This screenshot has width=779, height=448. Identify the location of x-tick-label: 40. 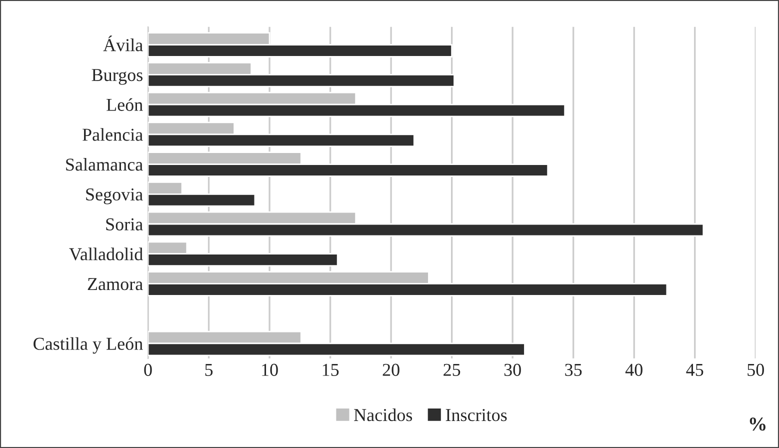
(633, 370).